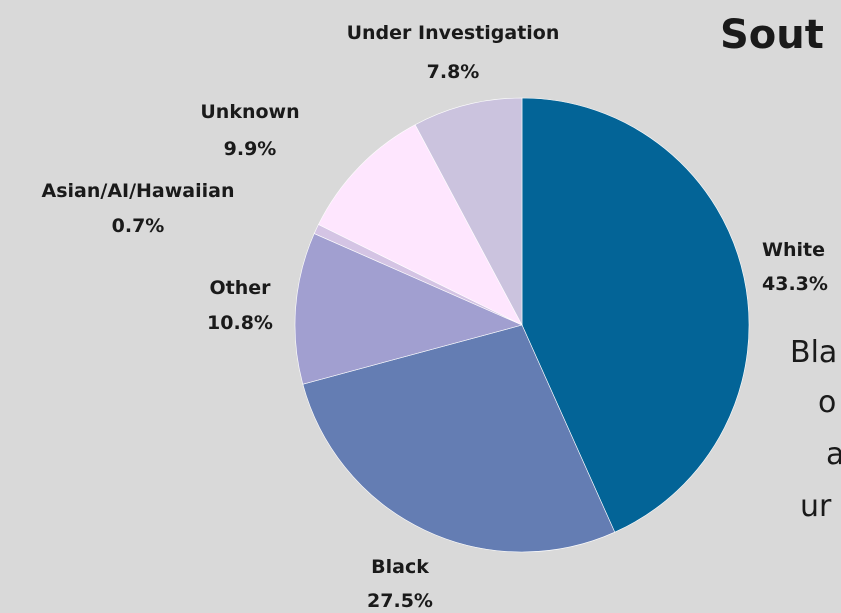 The width and height of the screenshot is (841, 613). What do you see at coordinates (793, 250) in the screenshot?
I see `label-white-name: White` at bounding box center [793, 250].